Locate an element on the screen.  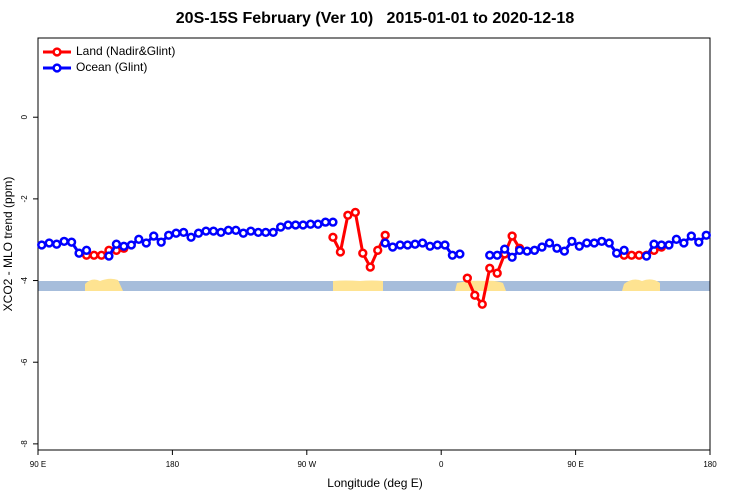
legend-label: Land (Nadir&Glint) is located at coordinates (125, 51).